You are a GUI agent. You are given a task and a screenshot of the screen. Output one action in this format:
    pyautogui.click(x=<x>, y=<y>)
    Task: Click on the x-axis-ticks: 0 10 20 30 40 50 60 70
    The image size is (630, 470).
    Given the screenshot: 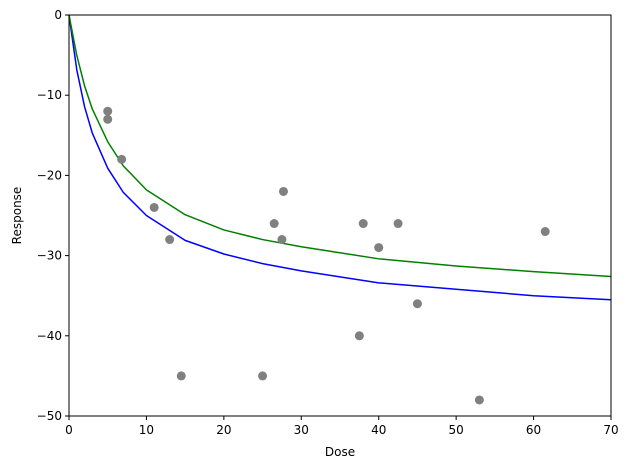 What is the action you would take?
    pyautogui.click(x=342, y=426)
    